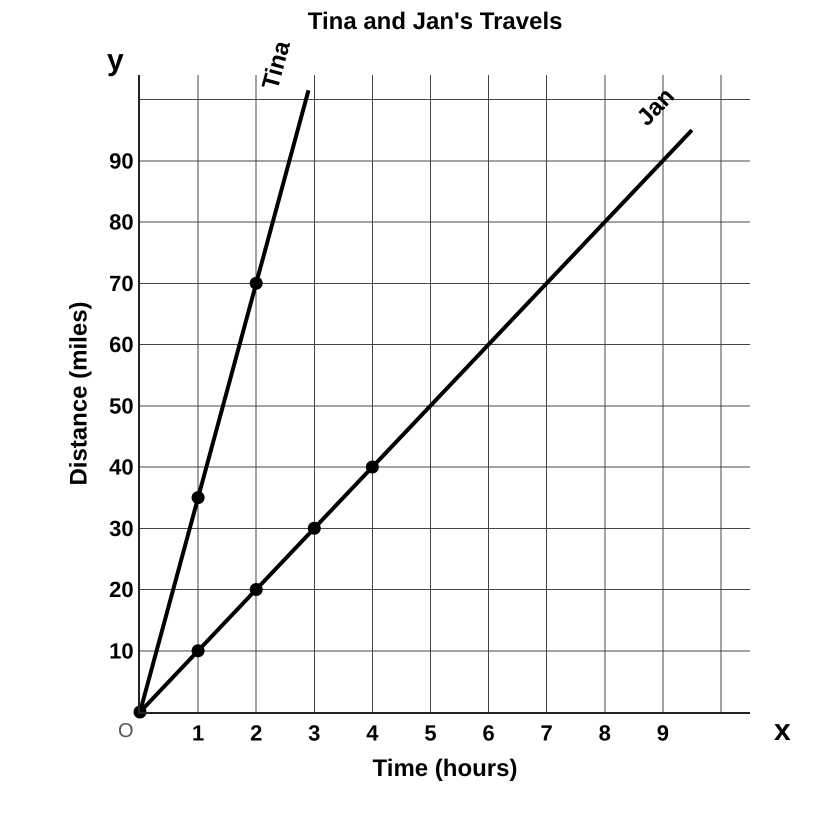 The width and height of the screenshot is (821, 818). What do you see at coordinates (662, 733) in the screenshot?
I see `x-tick-label: 9` at bounding box center [662, 733].